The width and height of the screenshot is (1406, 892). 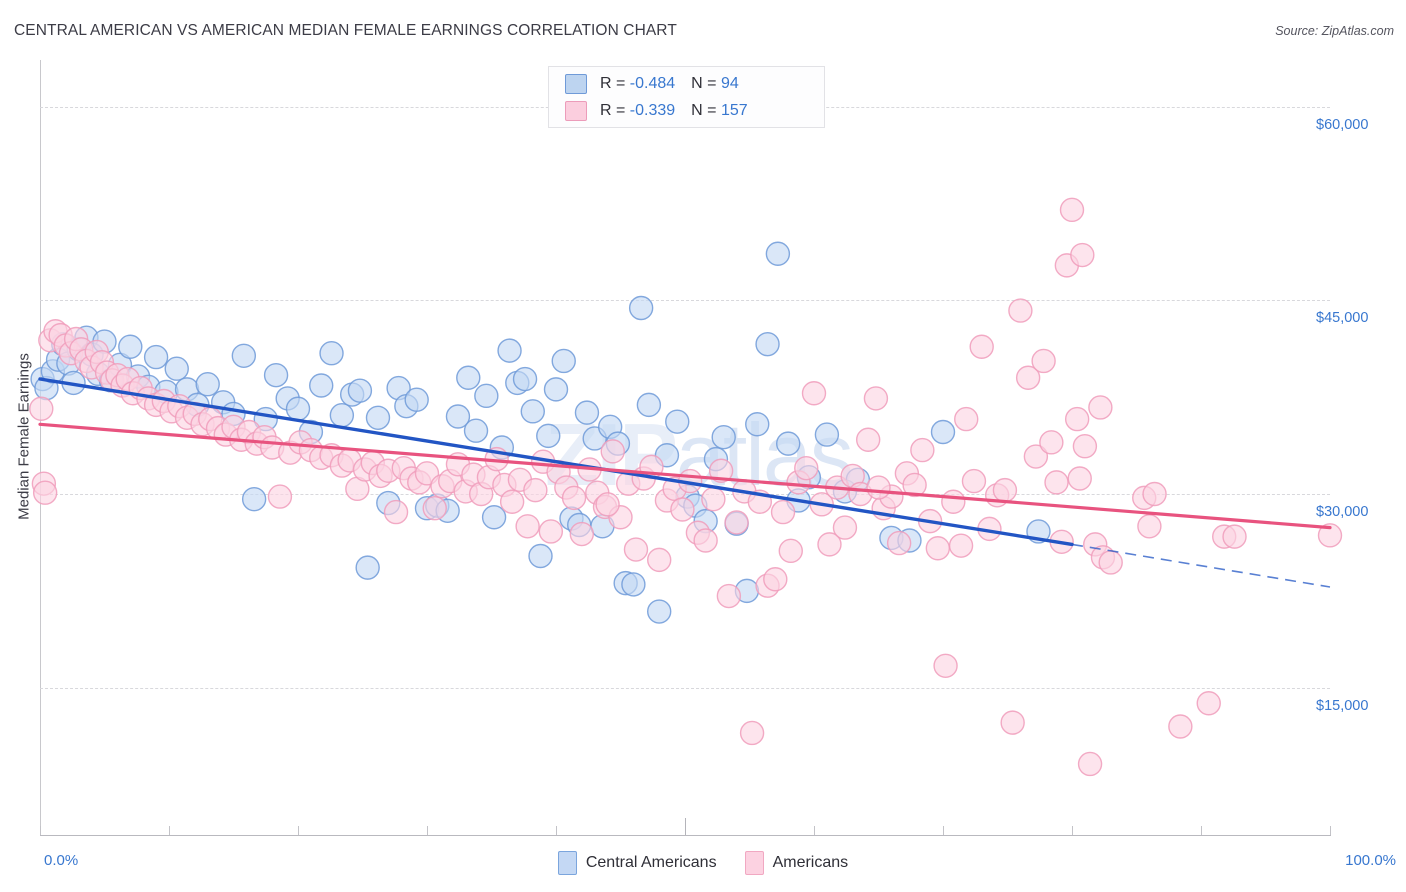 What do you see at coordinates (637, 863) in the screenshot?
I see `legend-item-central-americans: Central Americans` at bounding box center [637, 863].